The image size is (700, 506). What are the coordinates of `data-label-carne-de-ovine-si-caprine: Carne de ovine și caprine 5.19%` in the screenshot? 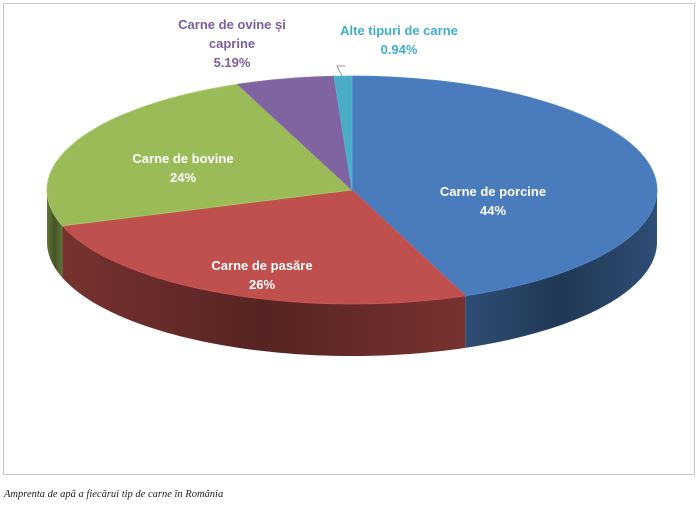 It's located at (232, 43).